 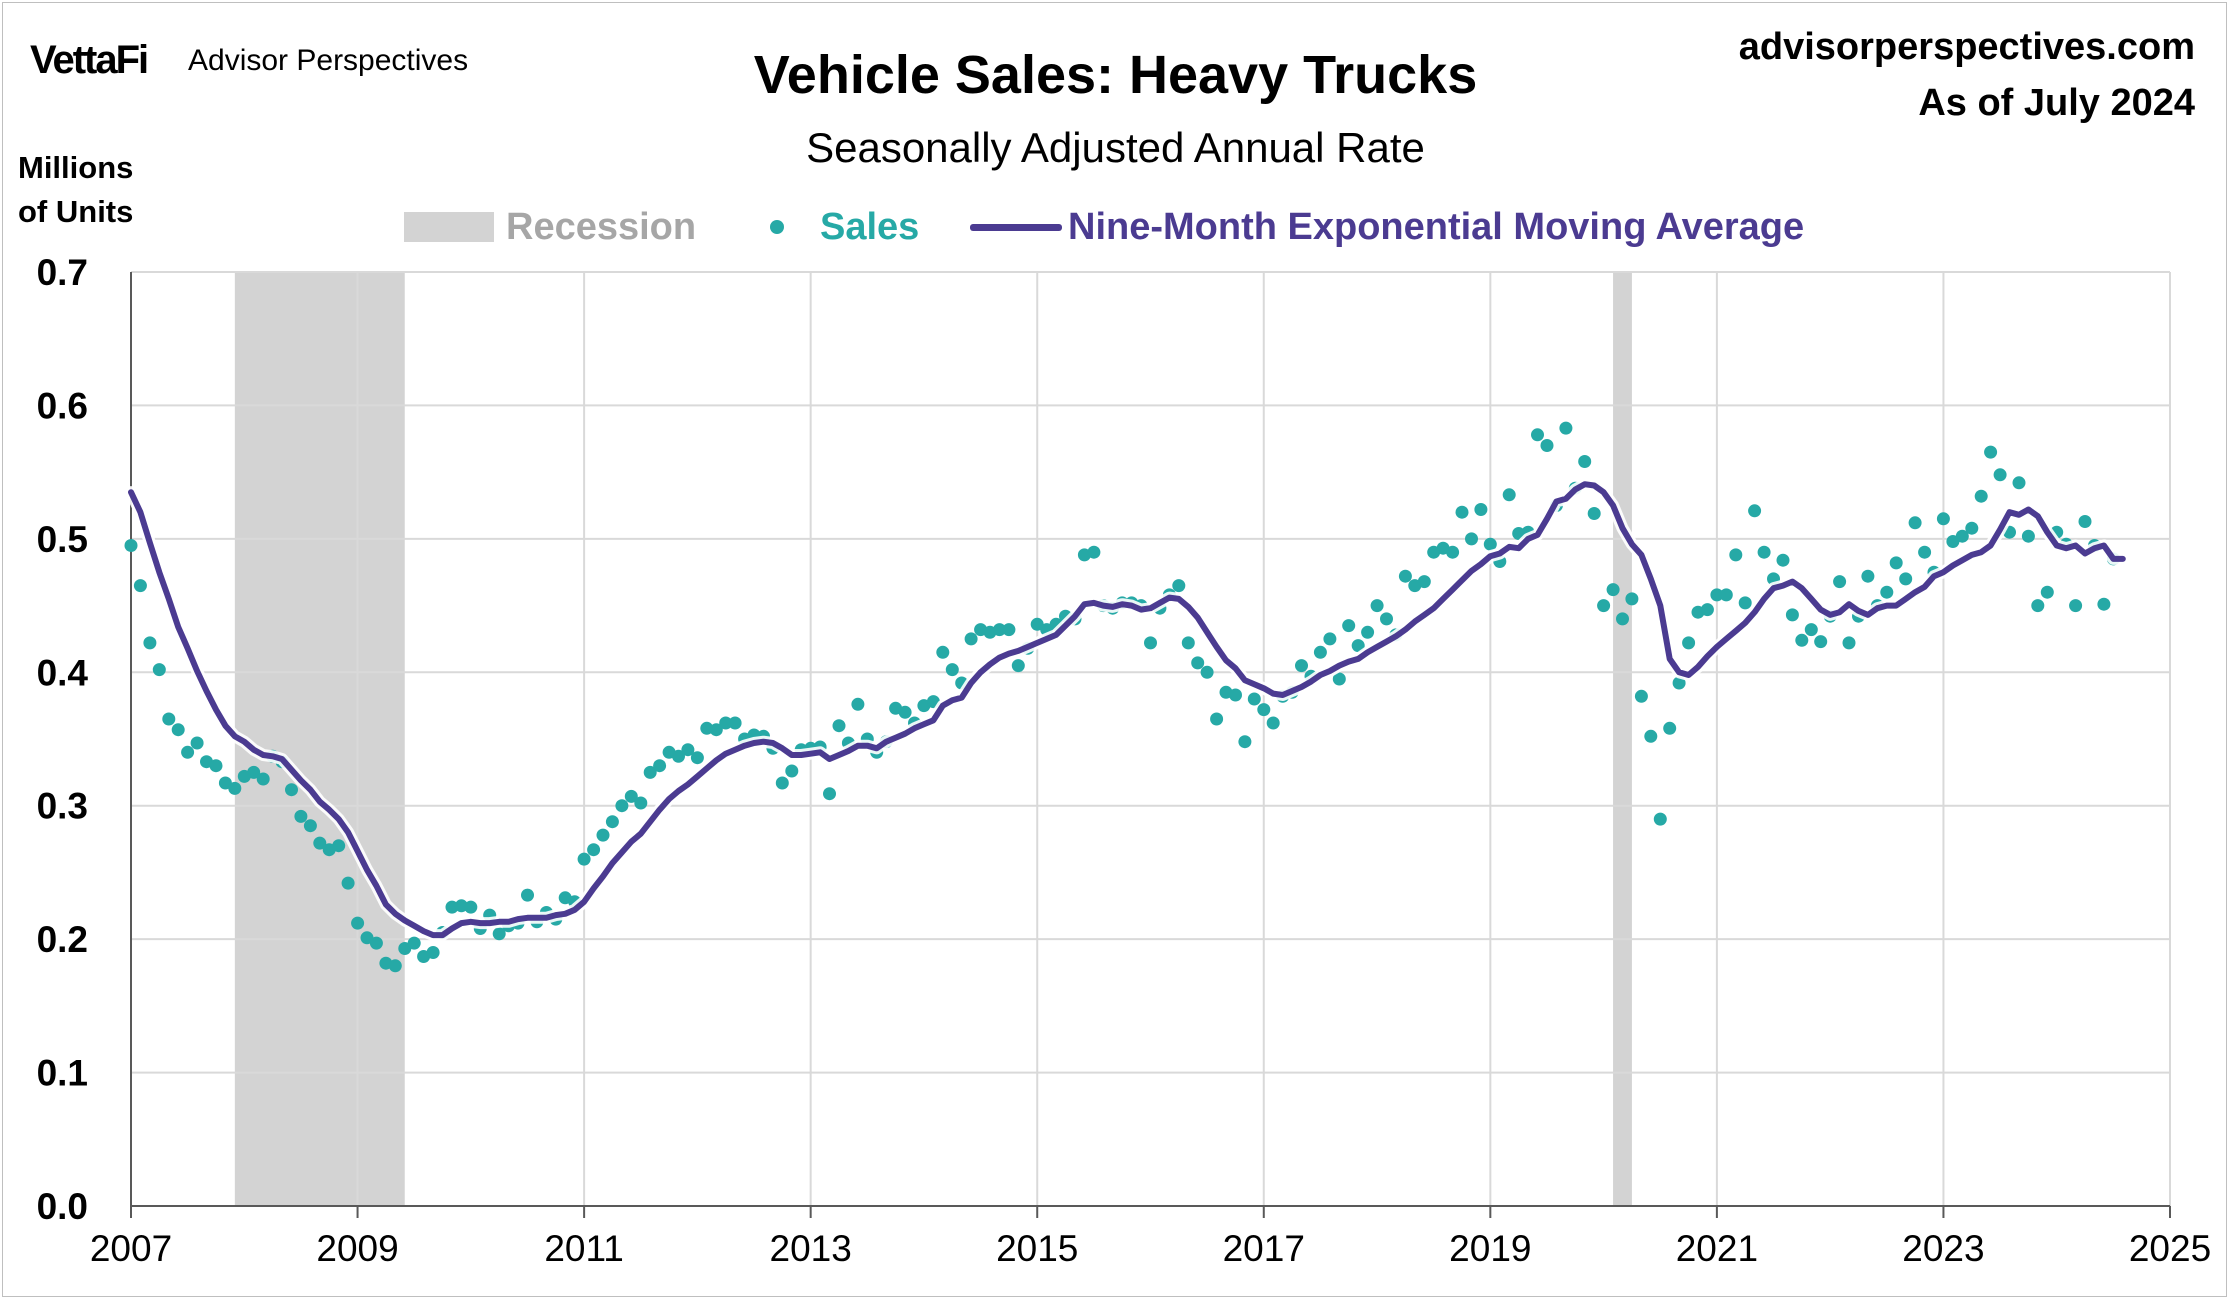 I want to click on x-tick-label-5: 2017, so click(x=1264, y=1248).